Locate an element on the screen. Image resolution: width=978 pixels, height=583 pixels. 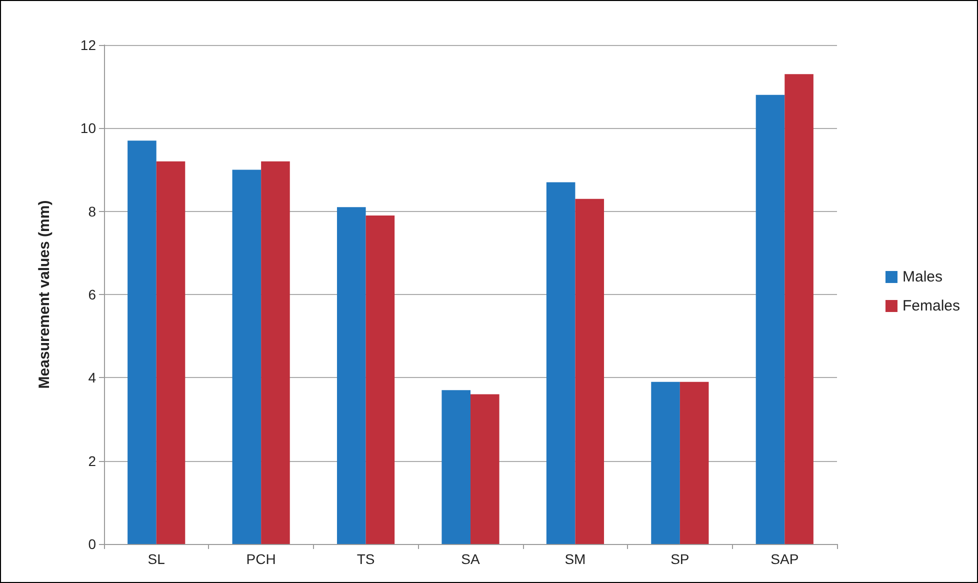
y-tick-label: 12 is located at coordinates (88, 45).